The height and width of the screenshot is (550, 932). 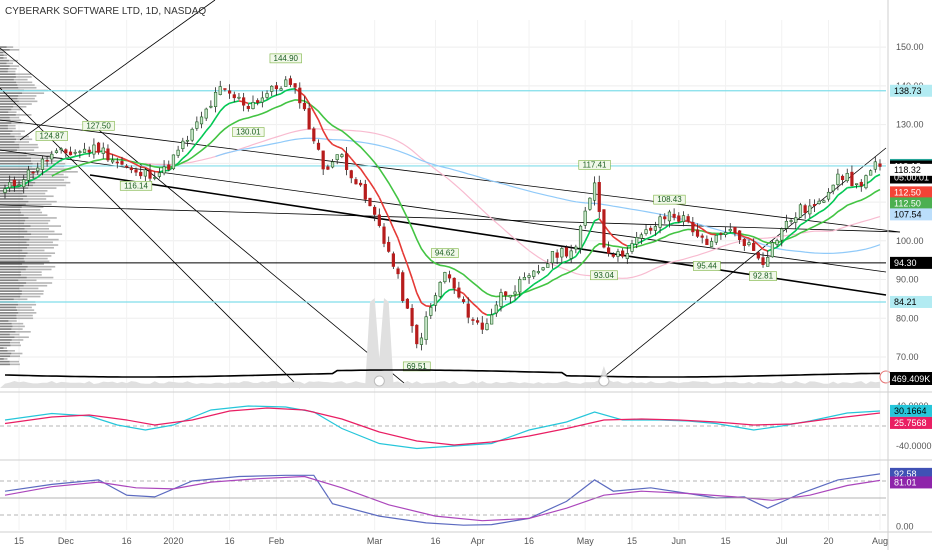 What do you see at coordinates (375, 541) in the screenshot?
I see `x-tick-label: Mar` at bounding box center [375, 541].